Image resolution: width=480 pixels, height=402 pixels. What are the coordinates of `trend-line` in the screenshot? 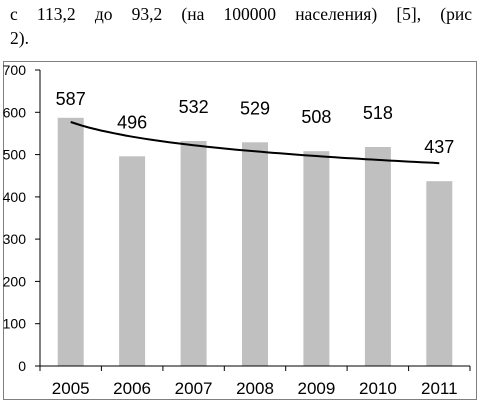 It's located at (255, 143).